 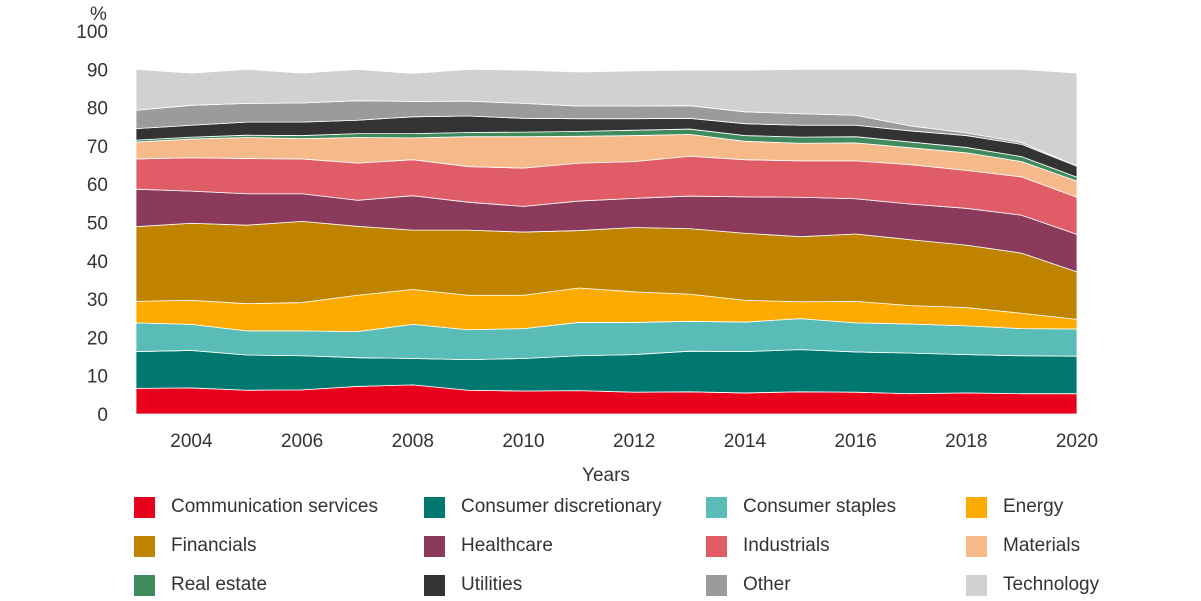 What do you see at coordinates (507, 545) in the screenshot?
I see `legend-label: Healthcare` at bounding box center [507, 545].